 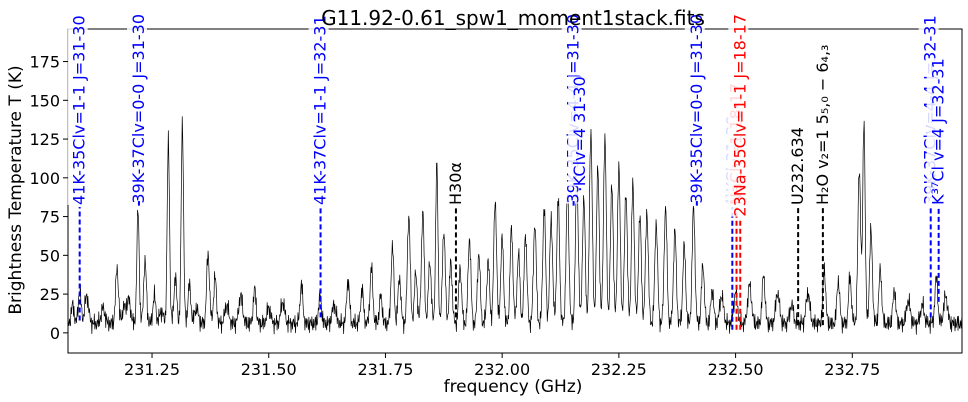 What do you see at coordinates (50, 255) in the screenshot?
I see `y-tick-label: 50` at bounding box center [50, 255].